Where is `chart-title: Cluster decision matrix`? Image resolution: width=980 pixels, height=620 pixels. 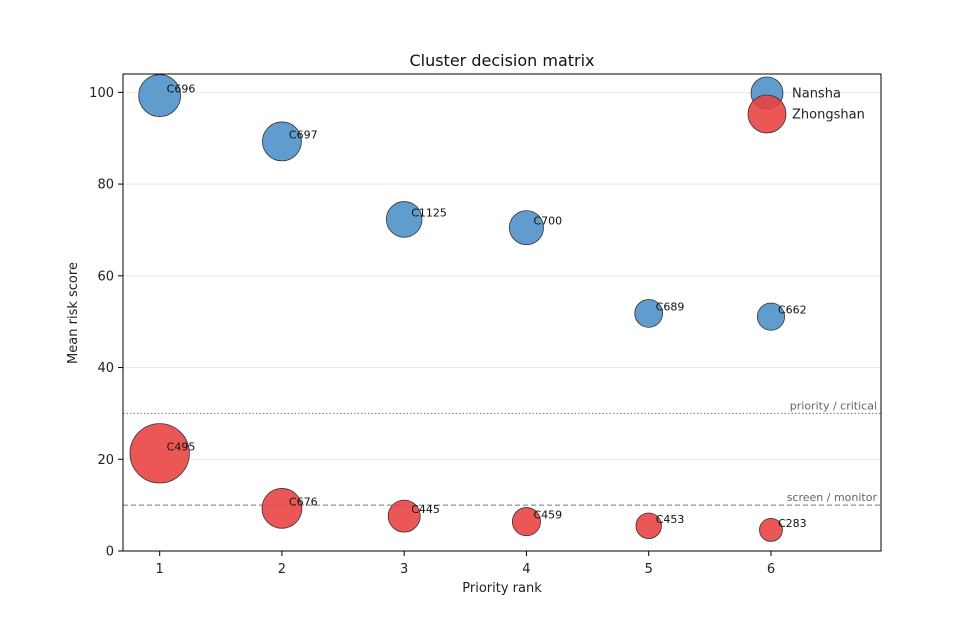 chart-title: Cluster decision matrix is located at coordinates (501, 60).